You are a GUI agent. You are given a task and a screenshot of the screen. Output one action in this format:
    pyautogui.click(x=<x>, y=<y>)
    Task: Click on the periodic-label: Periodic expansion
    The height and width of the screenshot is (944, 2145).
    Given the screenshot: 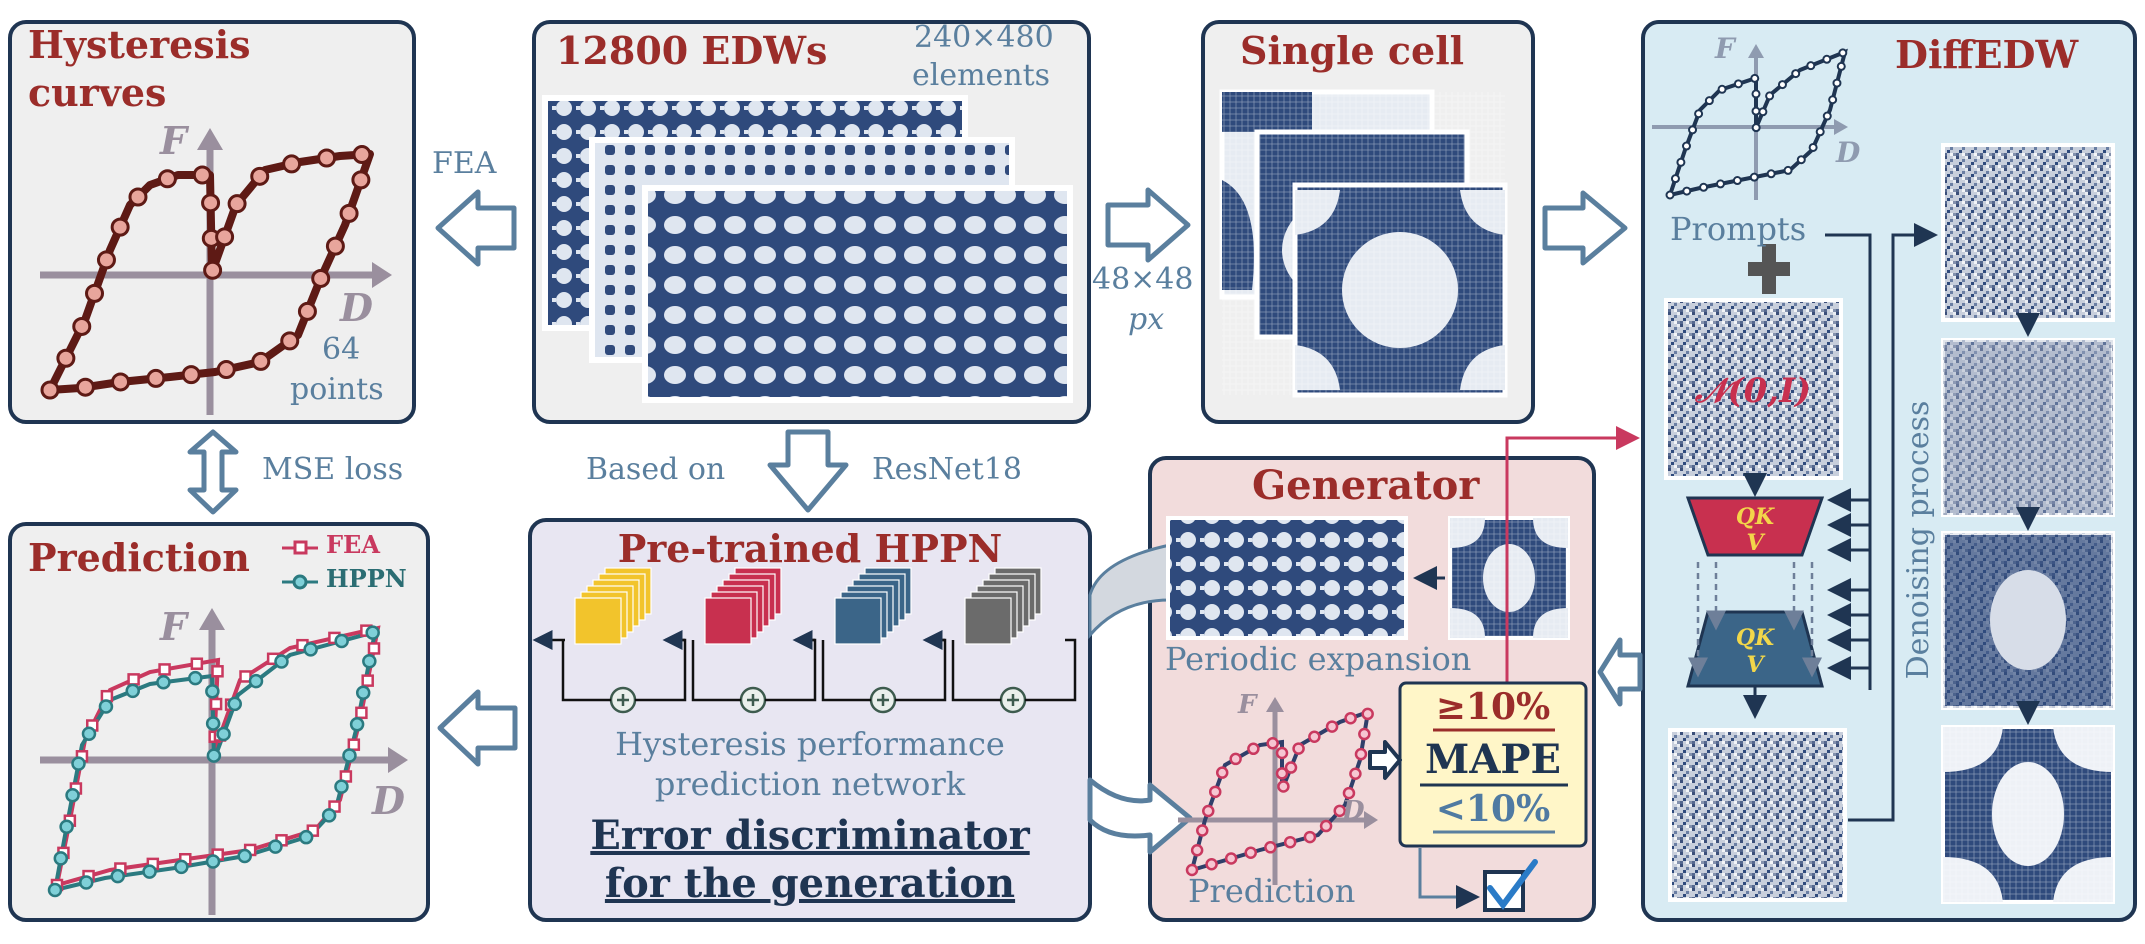 What is the action you would take?
    pyautogui.click(x=1318, y=659)
    